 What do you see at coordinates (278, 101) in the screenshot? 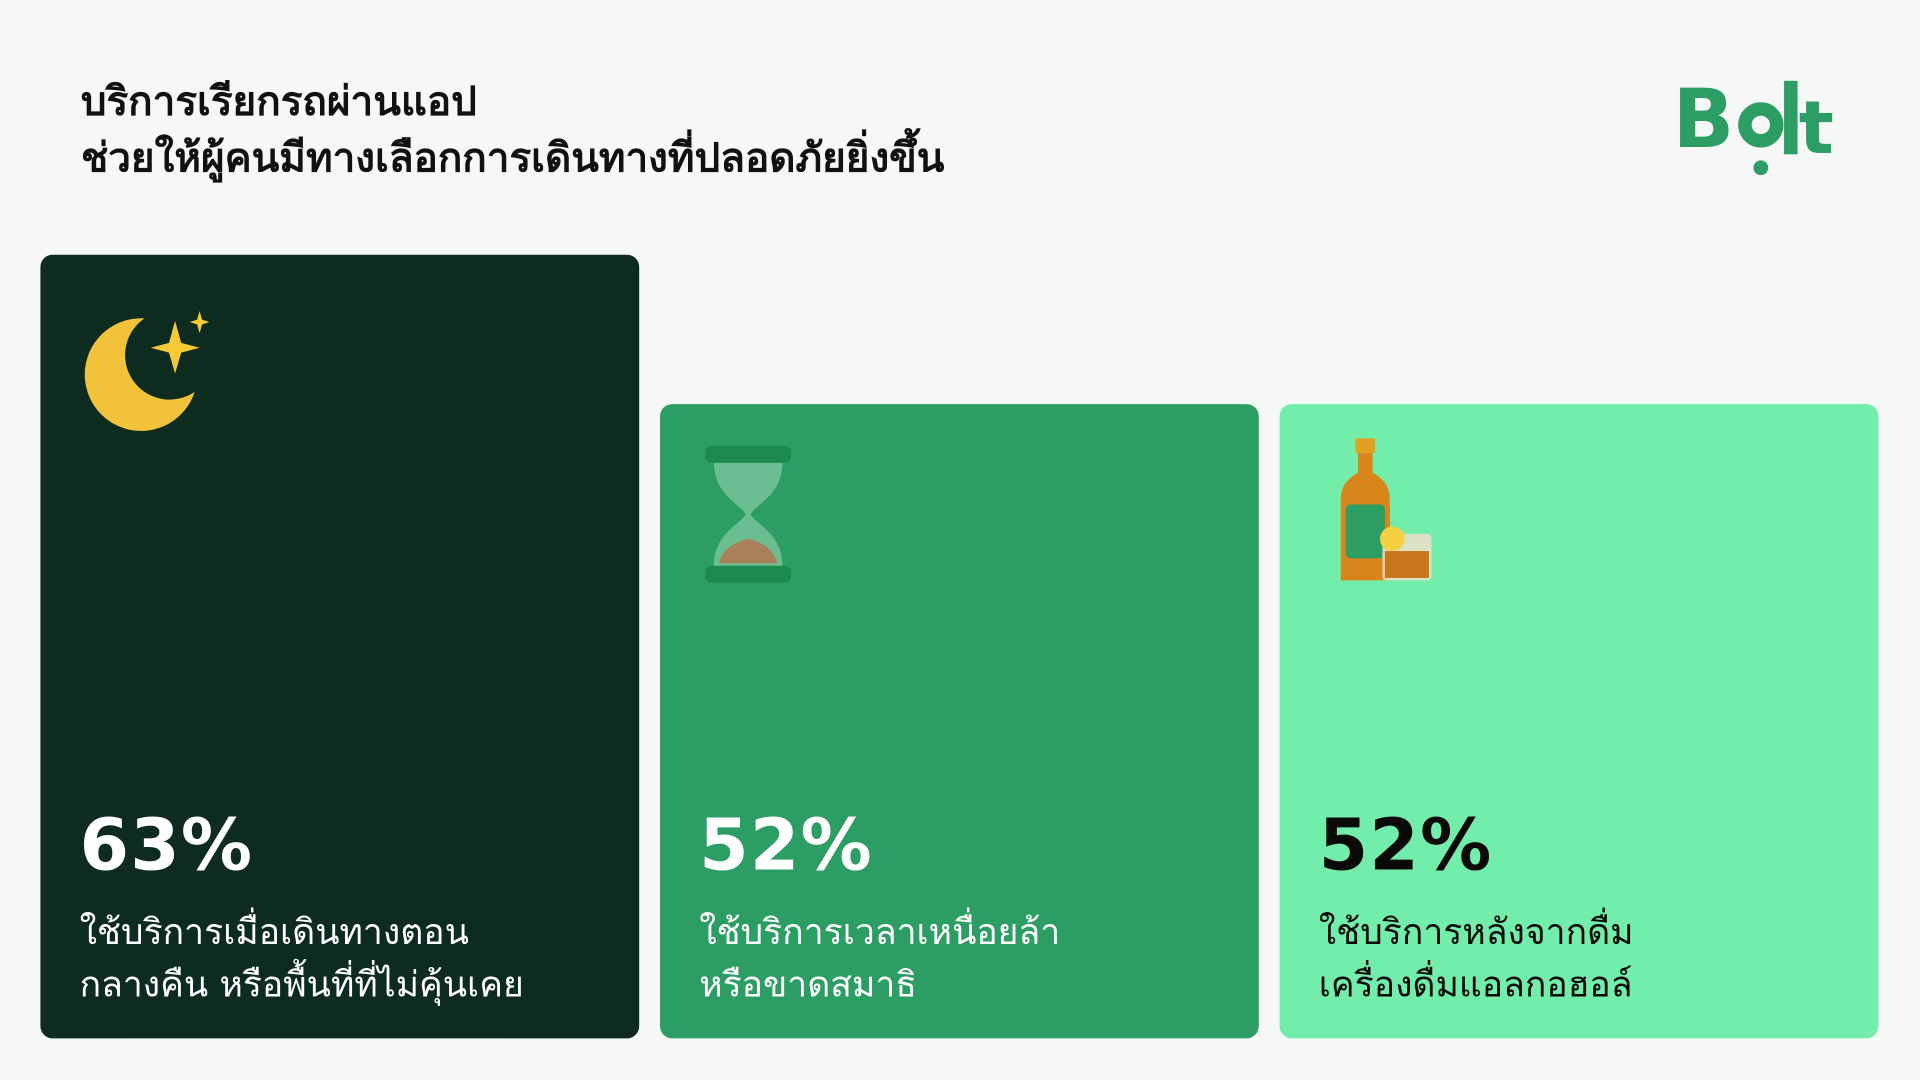
I see `title-line-1: บริการเรียกรถผ่านแอป` at bounding box center [278, 101].